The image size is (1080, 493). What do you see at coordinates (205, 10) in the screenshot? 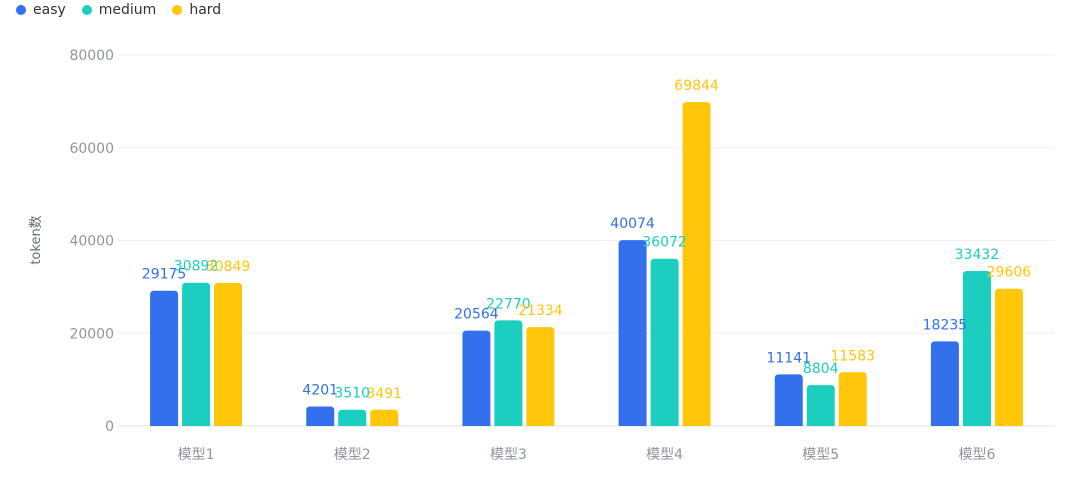
I see `legend-label-hard: hard` at bounding box center [205, 10].